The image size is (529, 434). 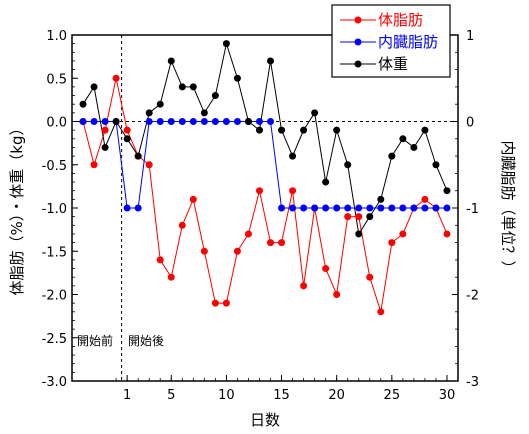 I want to click on x-tick-label: 20, so click(x=336, y=395).